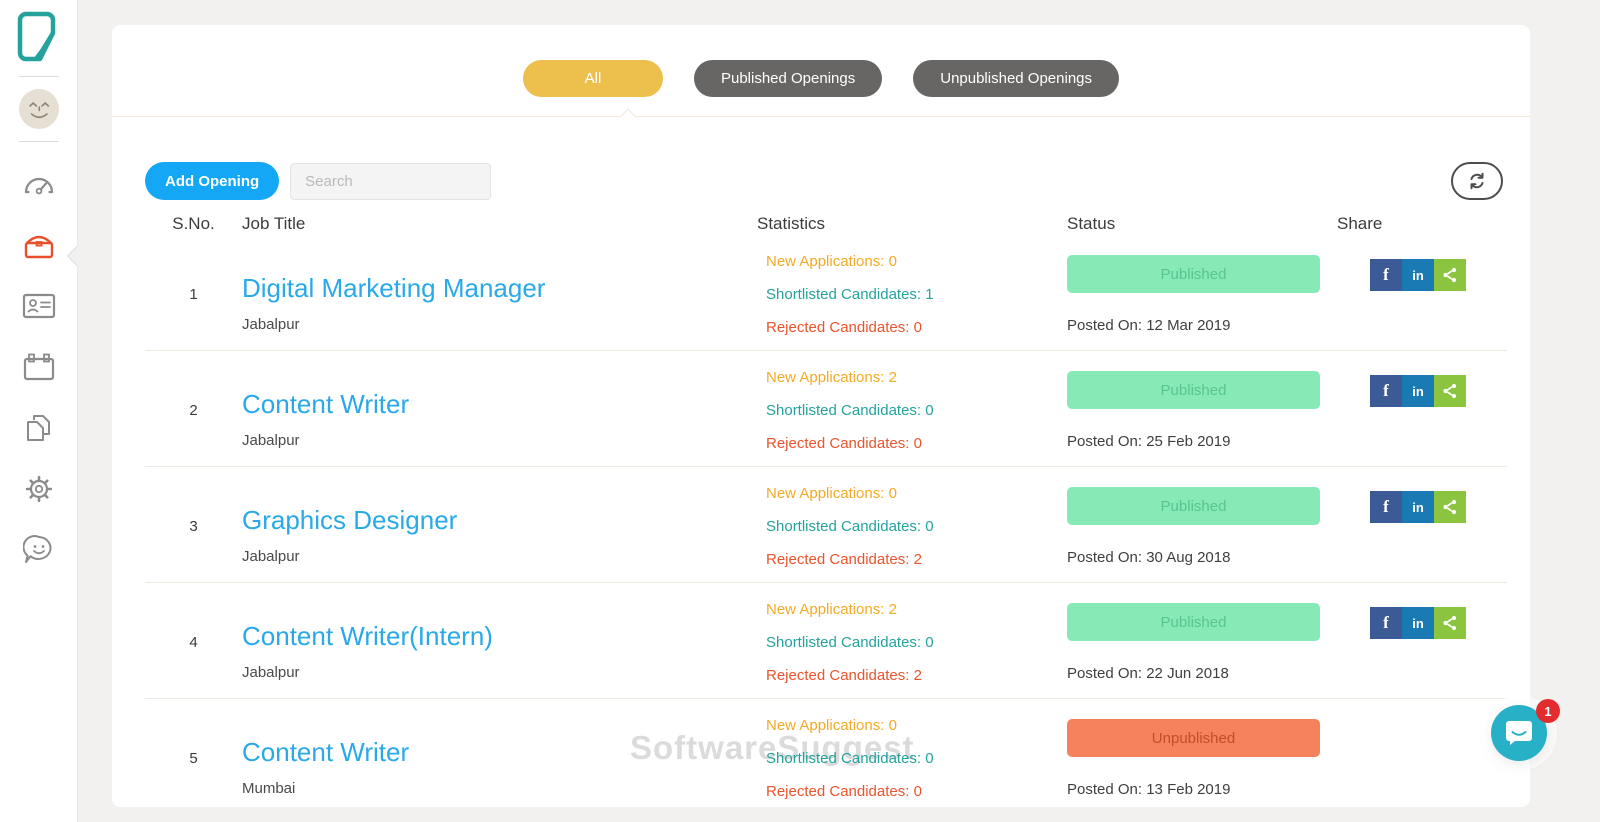 This screenshot has width=1600, height=822. I want to click on gauge-icon, so click(39, 184).